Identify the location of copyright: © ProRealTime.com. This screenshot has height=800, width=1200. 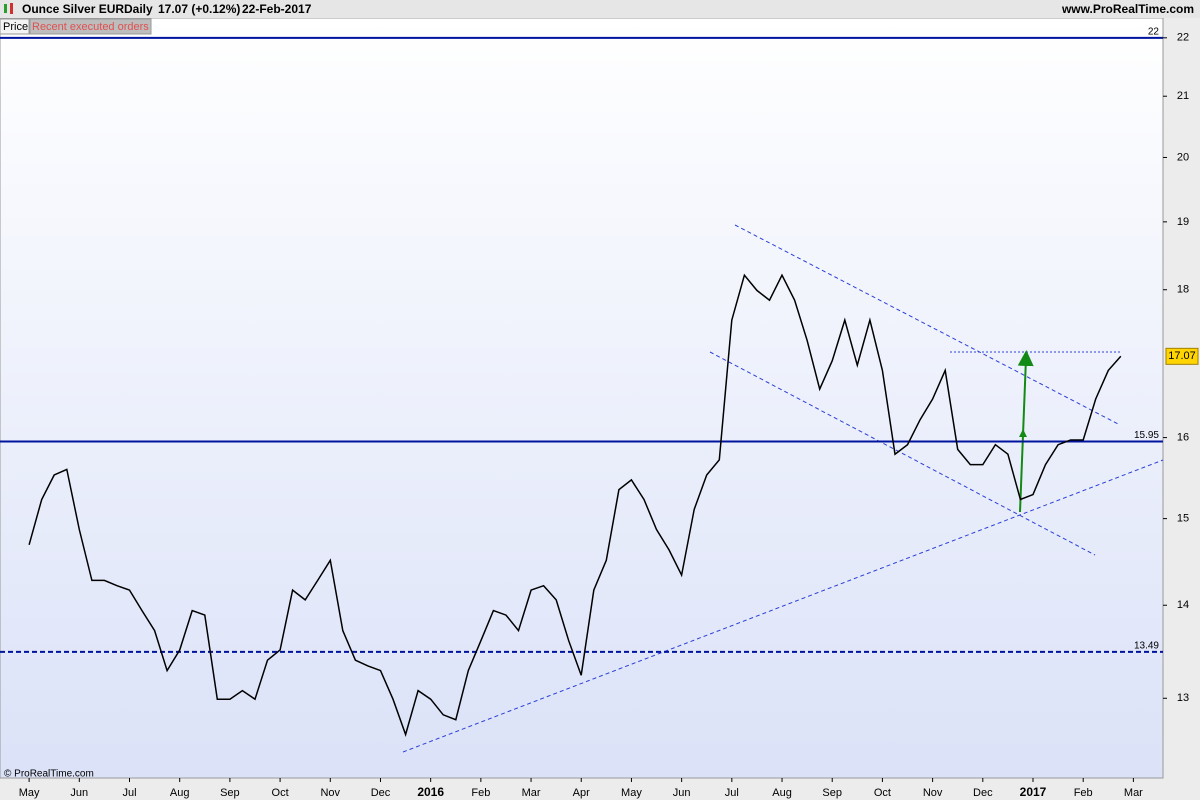
(49, 774).